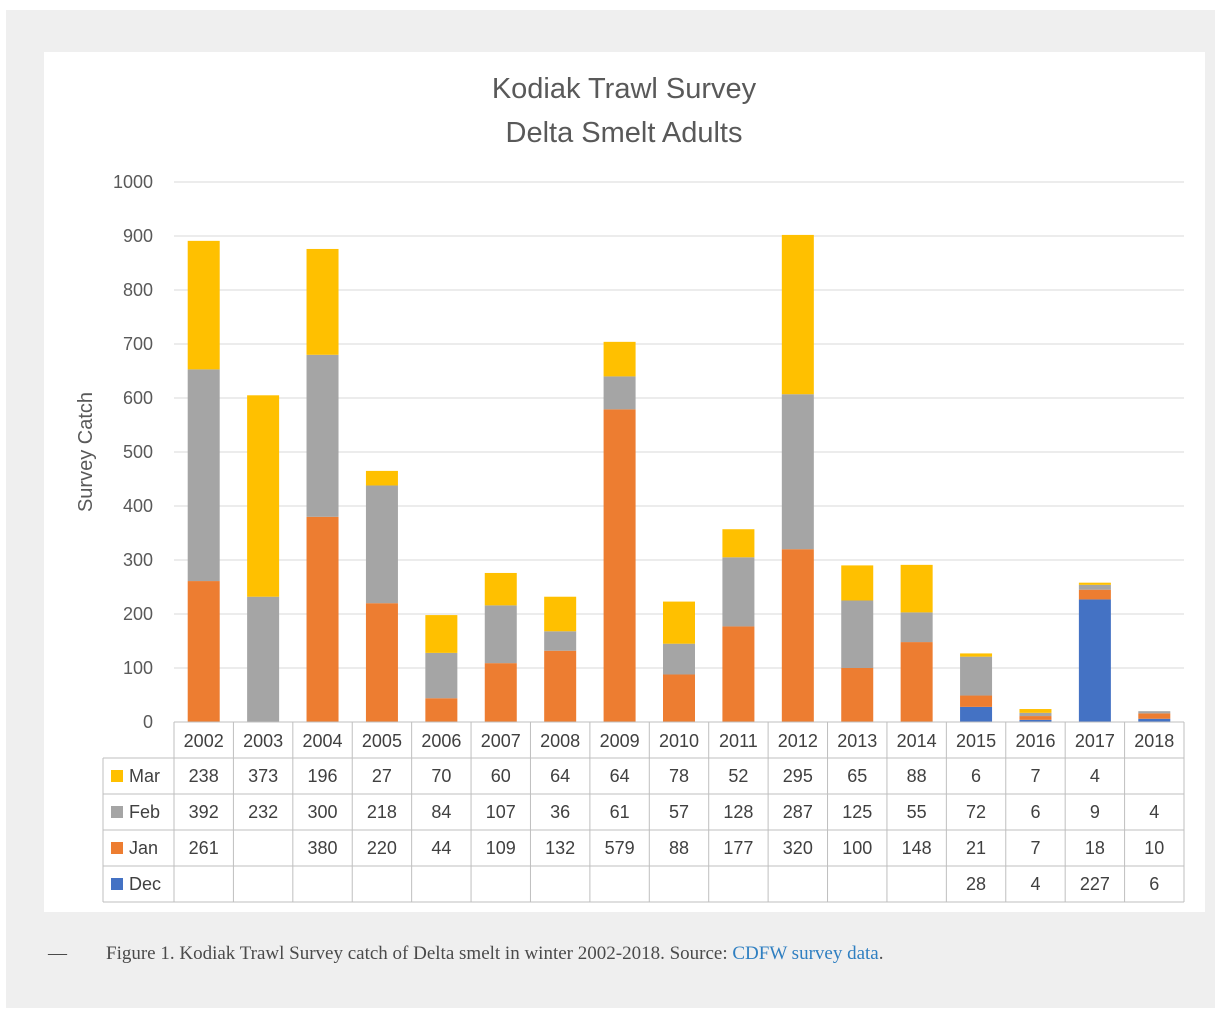 The height and width of the screenshot is (1011, 1221). Describe the element at coordinates (1154, 848) in the screenshot. I see `data-label-jan-2018: 10` at that location.